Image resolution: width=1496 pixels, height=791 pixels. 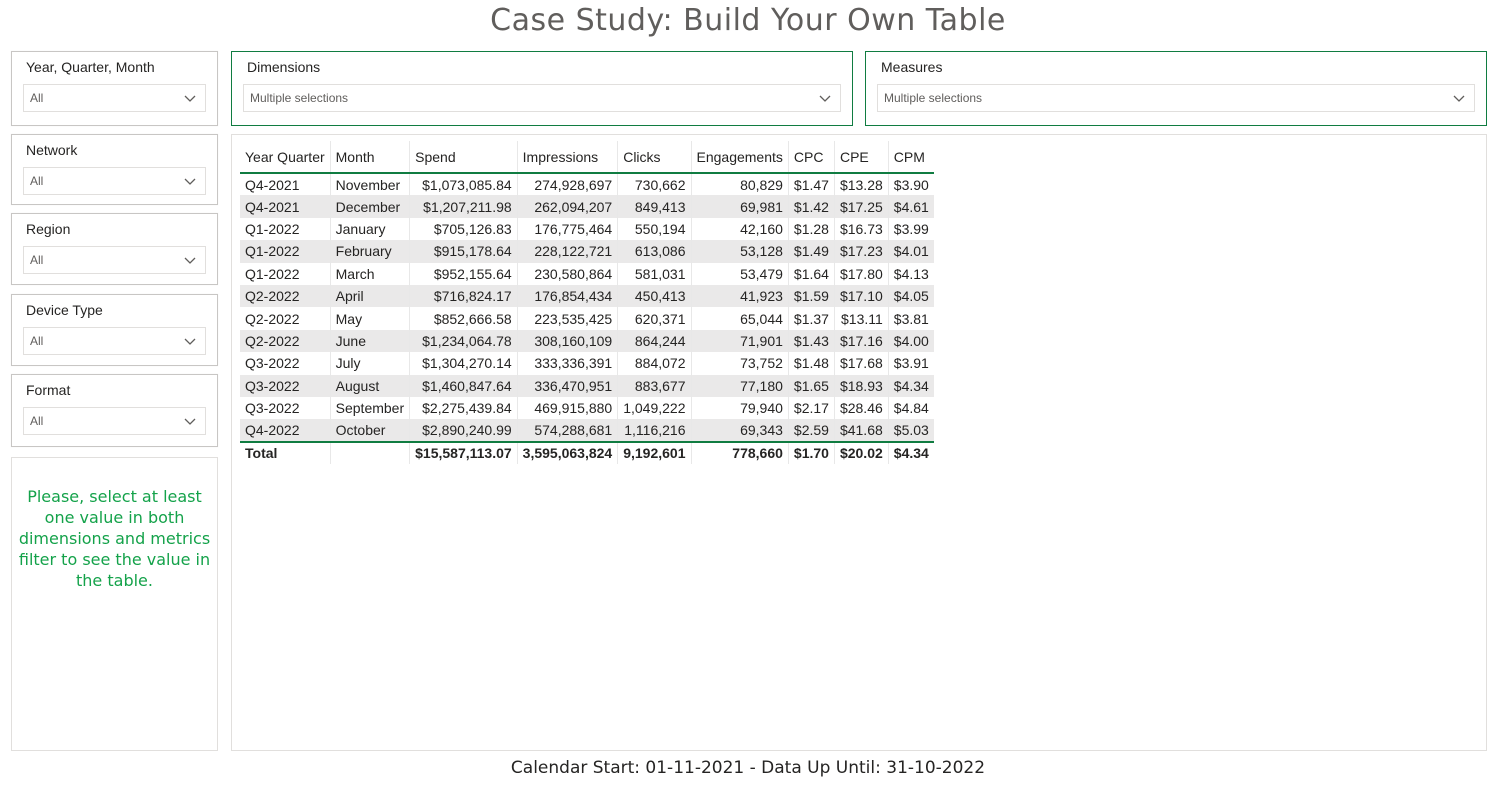 What do you see at coordinates (861, 385) in the screenshot?
I see `cell-cpe: $18.93` at bounding box center [861, 385].